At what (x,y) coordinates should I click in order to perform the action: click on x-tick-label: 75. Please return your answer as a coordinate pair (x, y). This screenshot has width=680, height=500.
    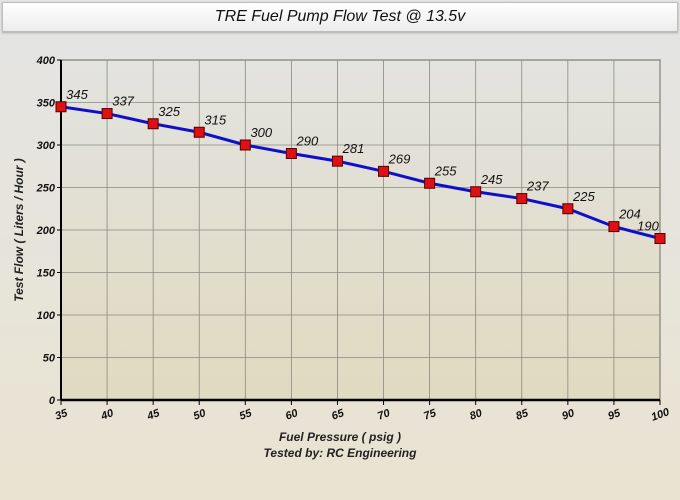
    Looking at the image, I should click on (430, 415).